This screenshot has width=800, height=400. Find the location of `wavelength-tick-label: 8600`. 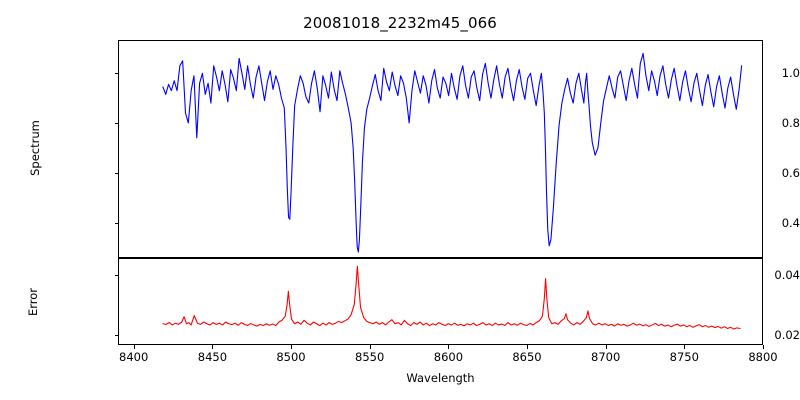

wavelength-tick-label: 8600 is located at coordinates (448, 357).